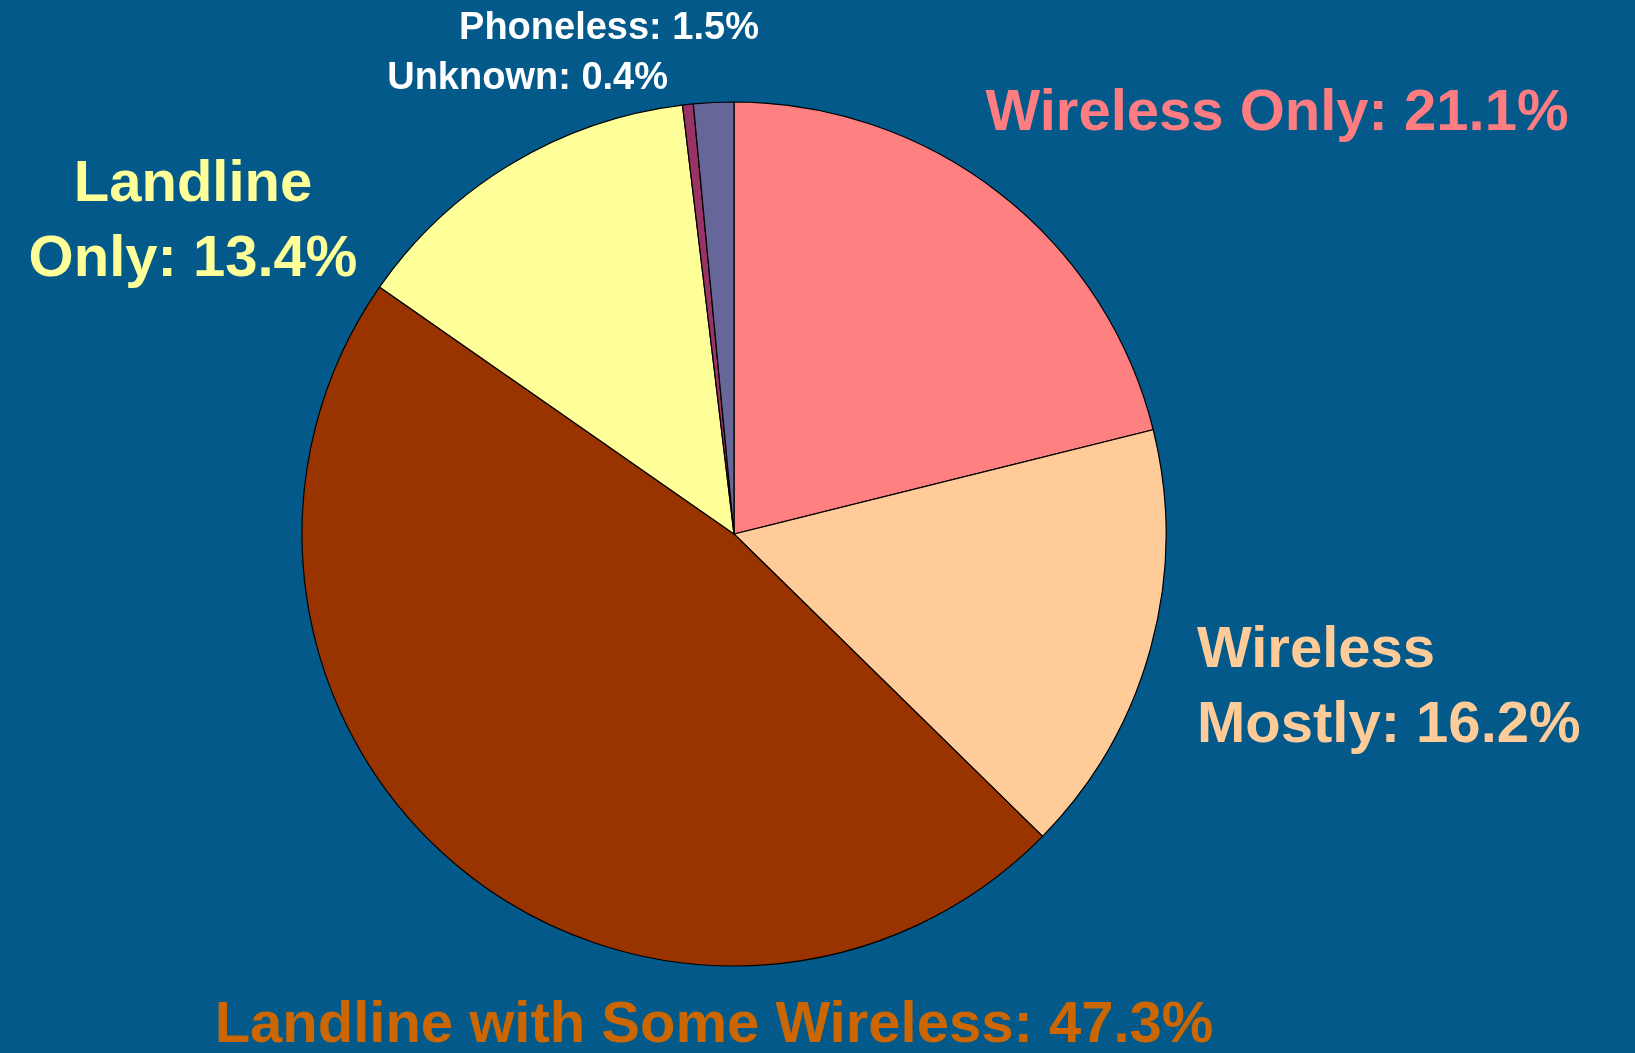 The width and height of the screenshot is (1635, 1053). I want to click on slice-label: Unknown: 0.4%, so click(527, 76).